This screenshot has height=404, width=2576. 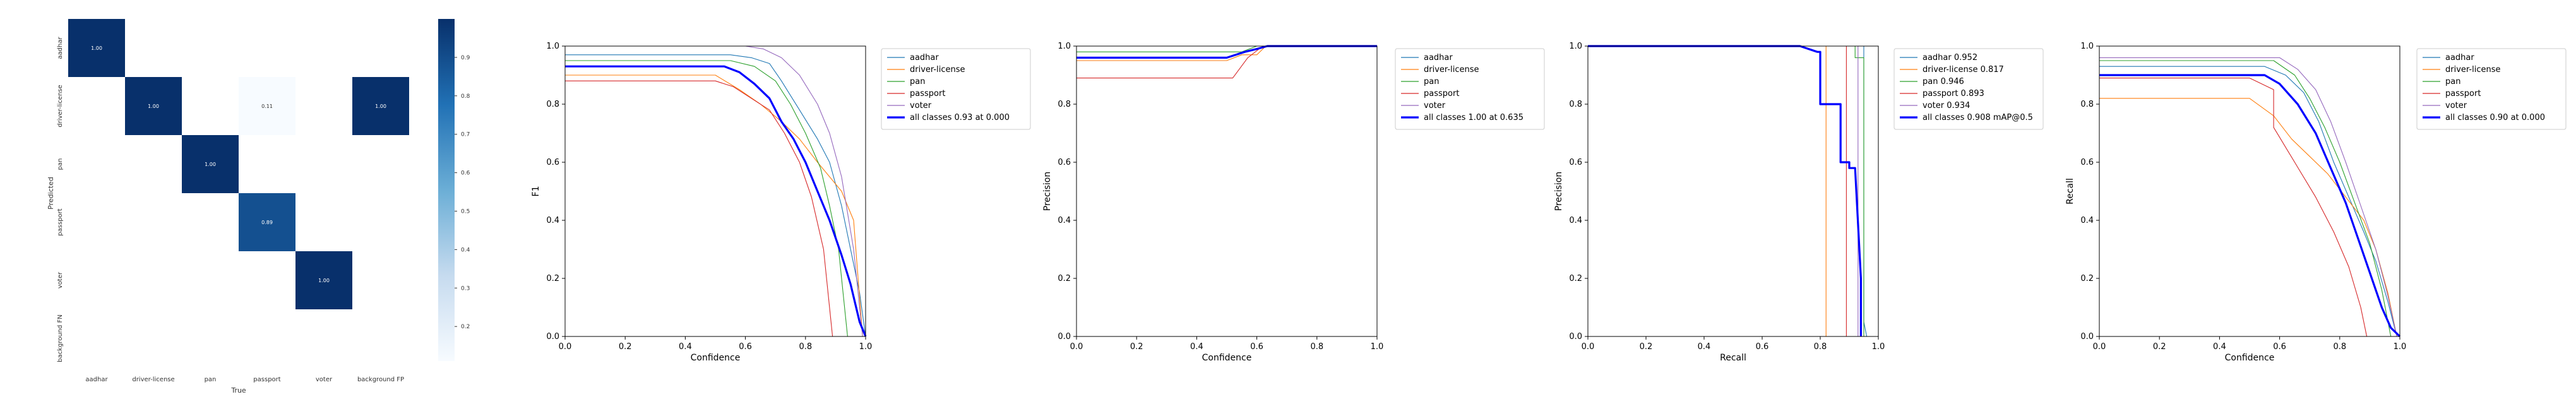 I want to click on legend-entry: aadhar, so click(x=924, y=58).